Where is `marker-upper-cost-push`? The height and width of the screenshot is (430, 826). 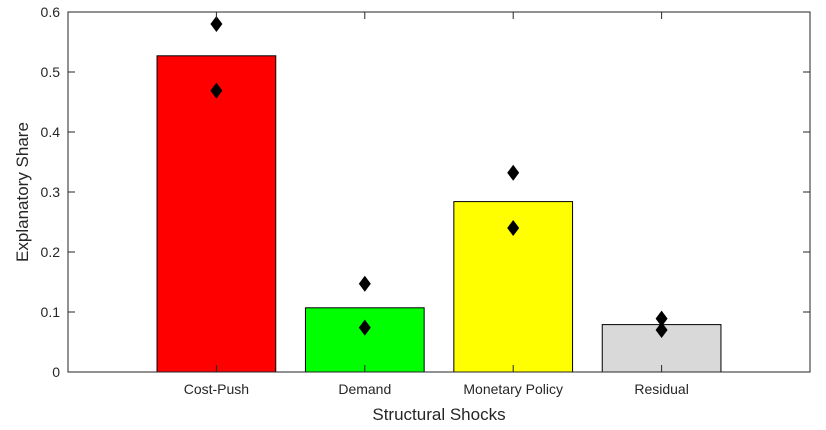
marker-upper-cost-push is located at coordinates (216, 24).